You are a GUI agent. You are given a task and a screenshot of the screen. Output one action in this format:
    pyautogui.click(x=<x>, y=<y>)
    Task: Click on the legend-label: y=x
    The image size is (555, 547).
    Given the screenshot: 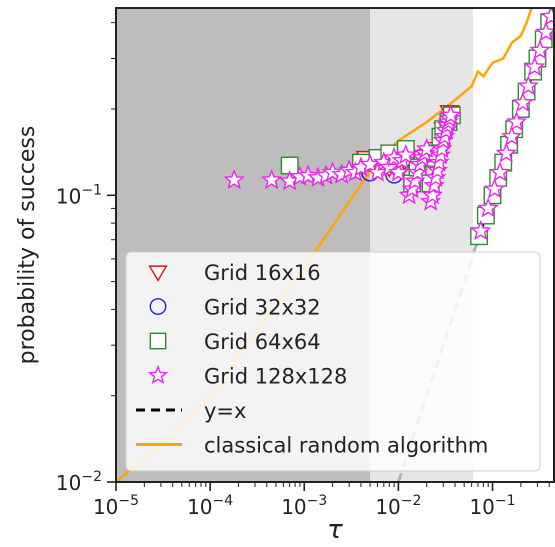 What is the action you would take?
    pyautogui.click(x=225, y=411)
    